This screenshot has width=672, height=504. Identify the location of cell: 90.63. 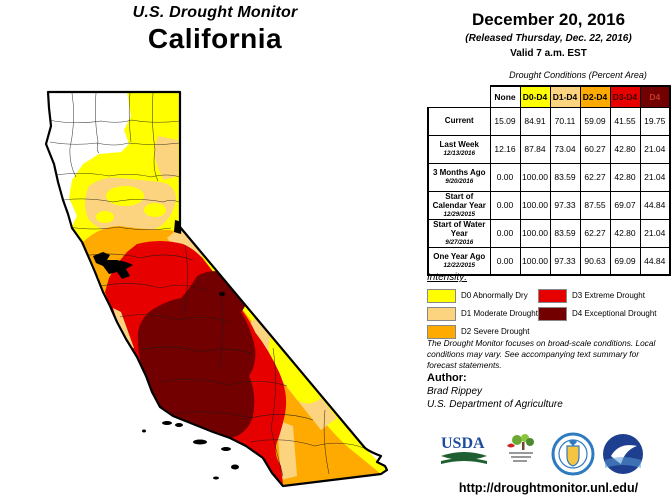
(595, 261).